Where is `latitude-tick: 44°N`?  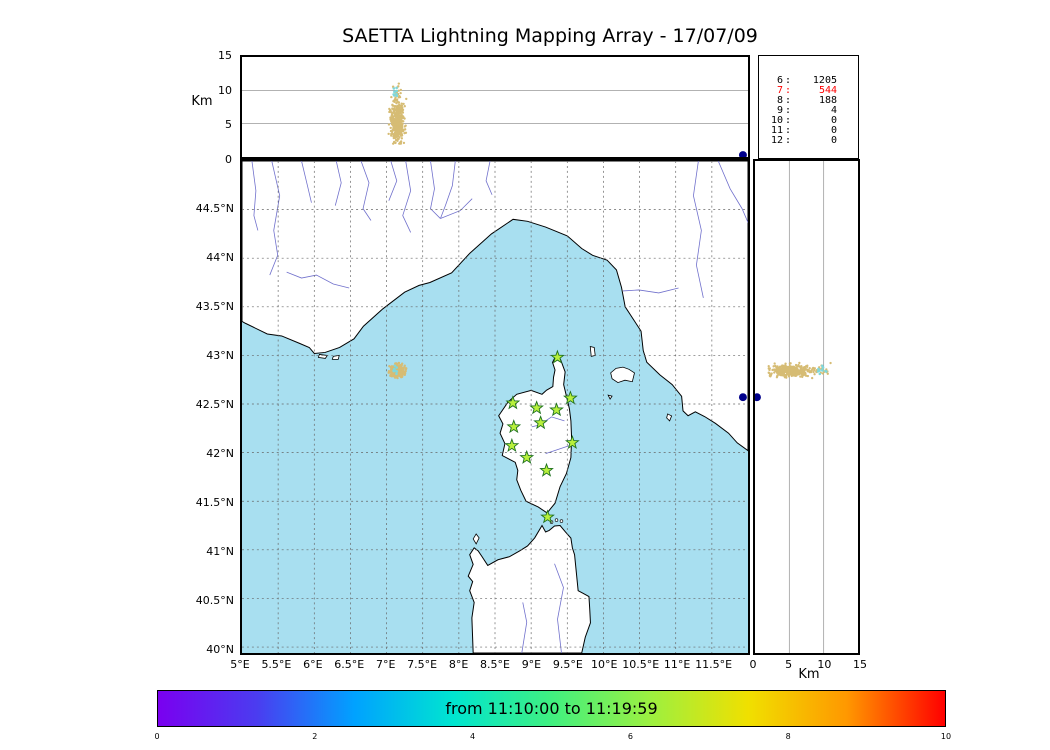 latitude-tick: 44°N is located at coordinates (220, 257).